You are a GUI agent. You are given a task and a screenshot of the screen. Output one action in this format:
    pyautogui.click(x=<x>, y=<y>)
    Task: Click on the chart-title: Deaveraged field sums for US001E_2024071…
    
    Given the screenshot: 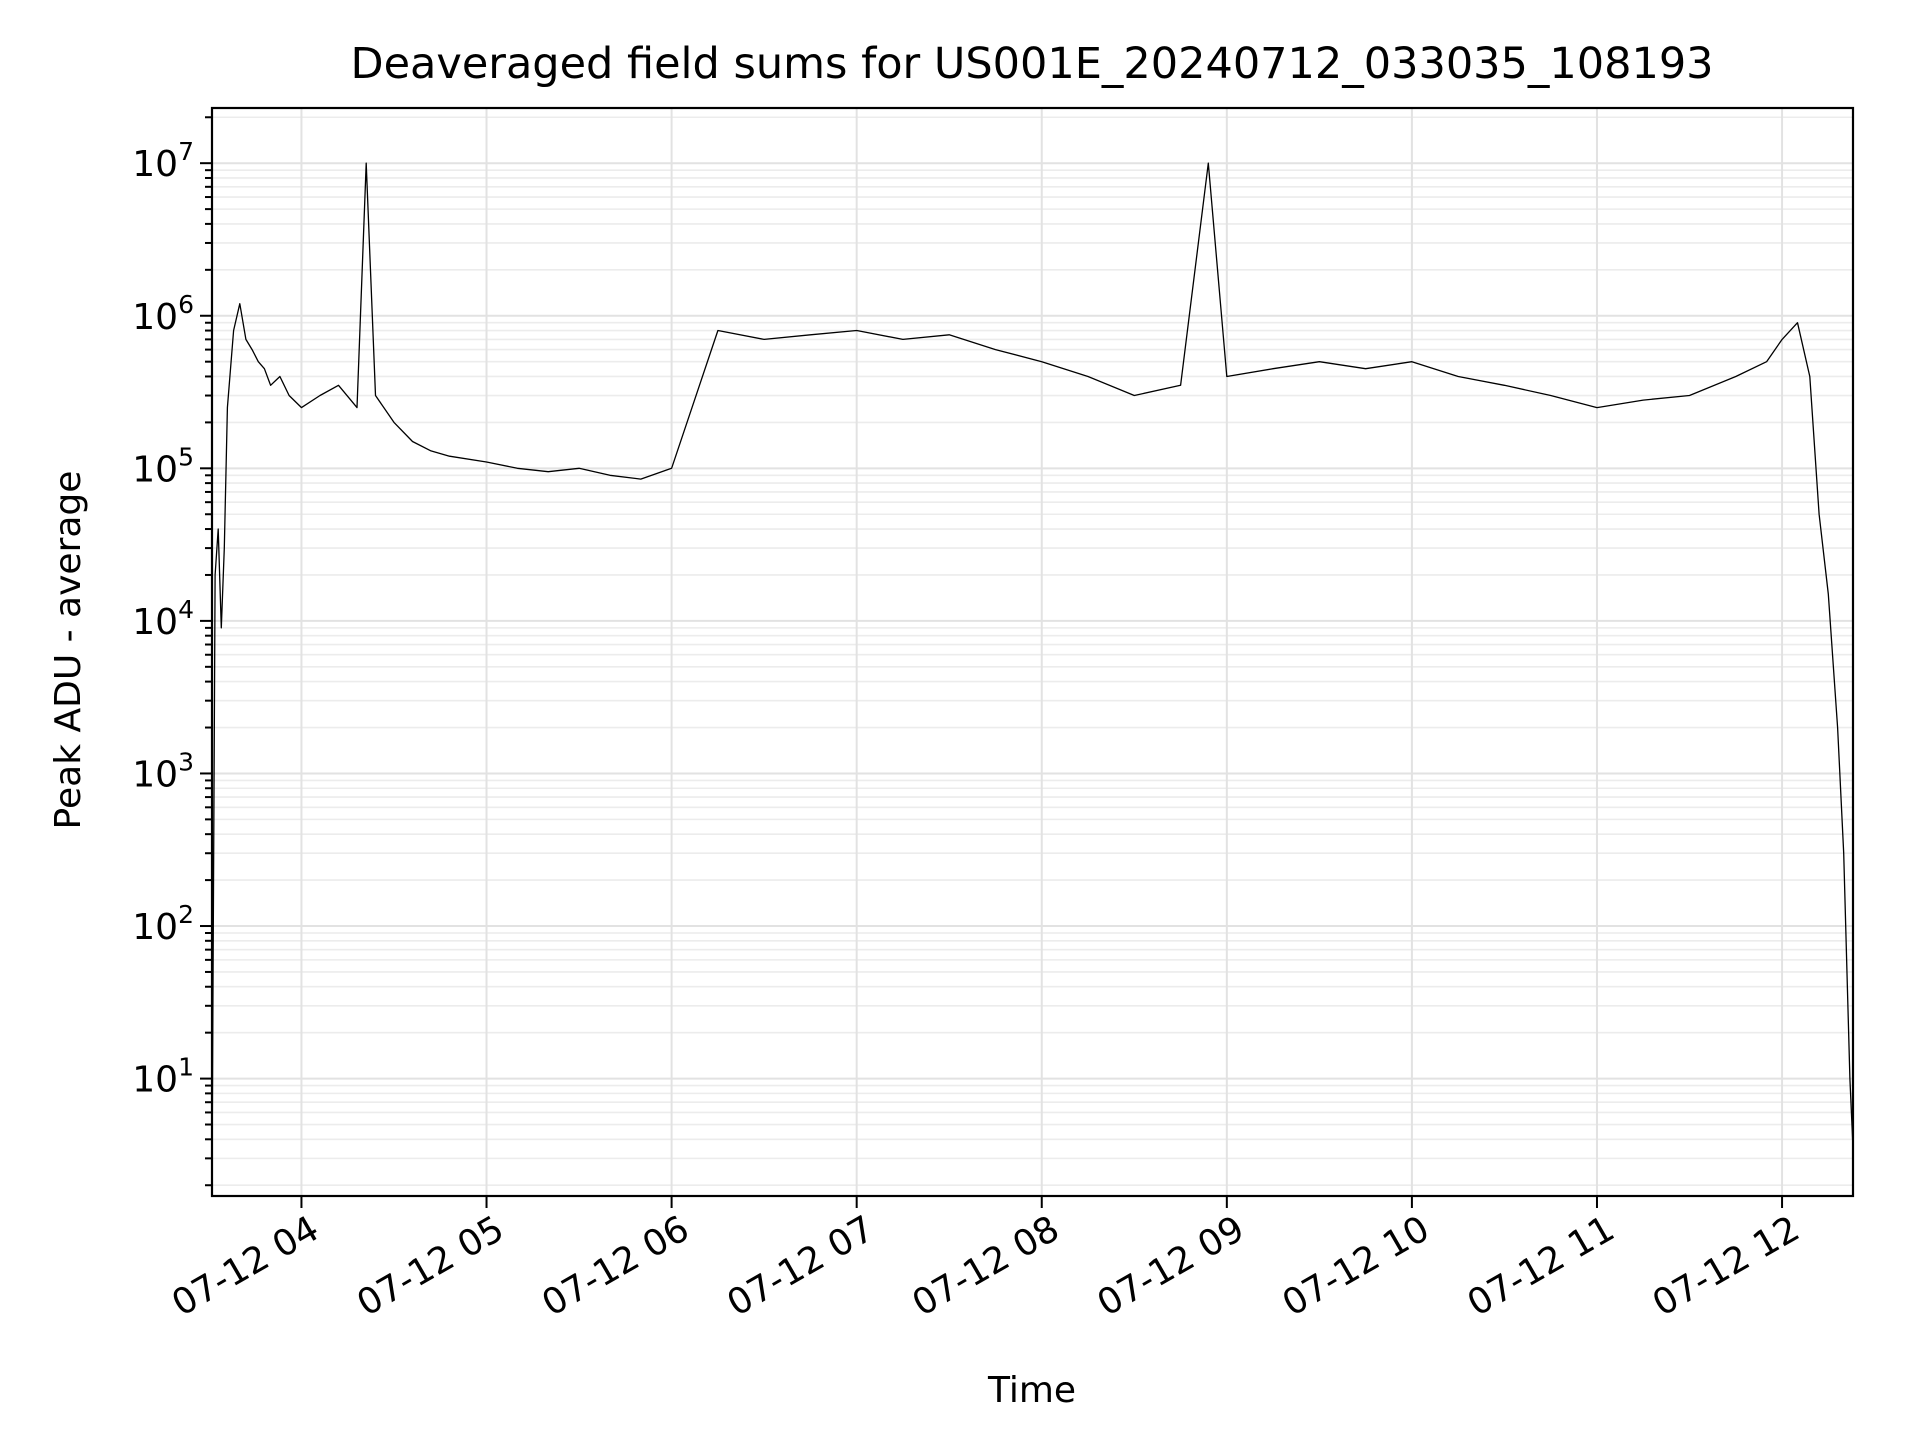 What is the action you would take?
    pyautogui.click(x=1031, y=64)
    